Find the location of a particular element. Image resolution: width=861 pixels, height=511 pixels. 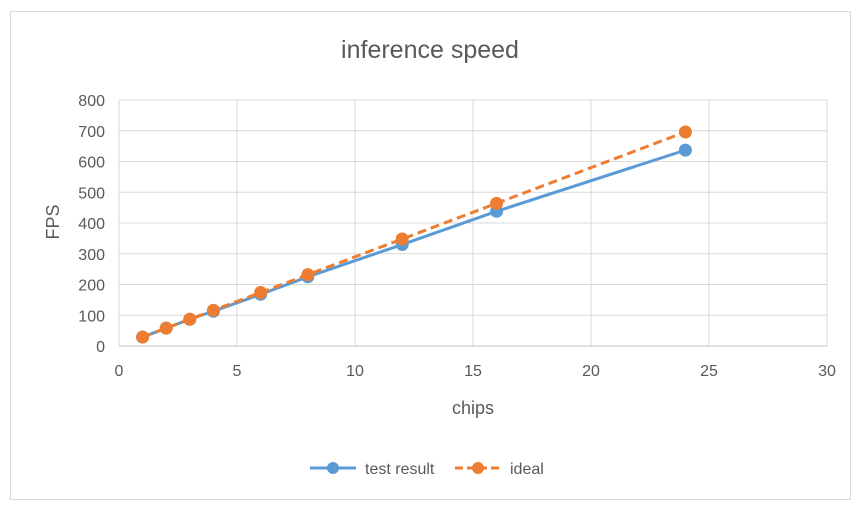

legend-item: test result is located at coordinates (372, 469).